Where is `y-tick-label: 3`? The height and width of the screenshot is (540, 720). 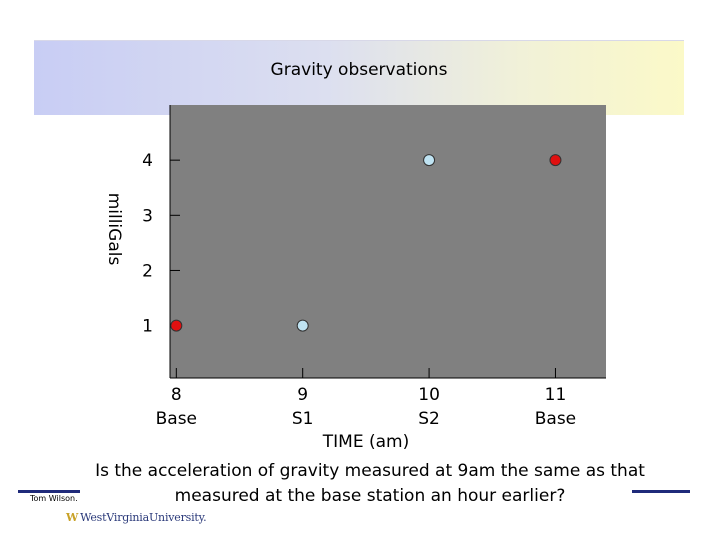 y-tick-label: 3 is located at coordinates (147, 216).